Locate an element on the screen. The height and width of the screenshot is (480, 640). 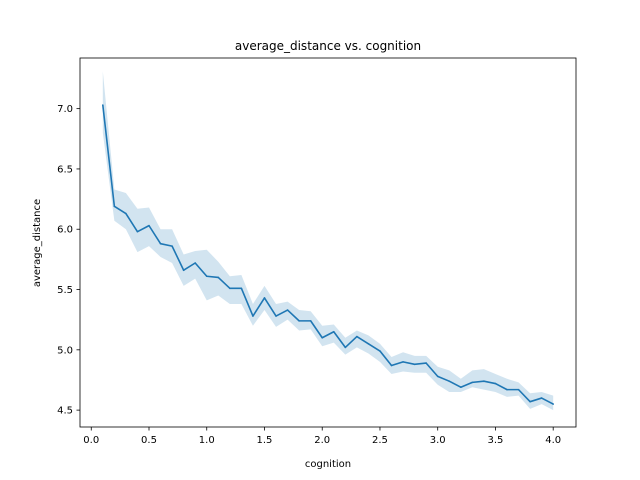
x-axis-label: cognition is located at coordinates (328, 464).